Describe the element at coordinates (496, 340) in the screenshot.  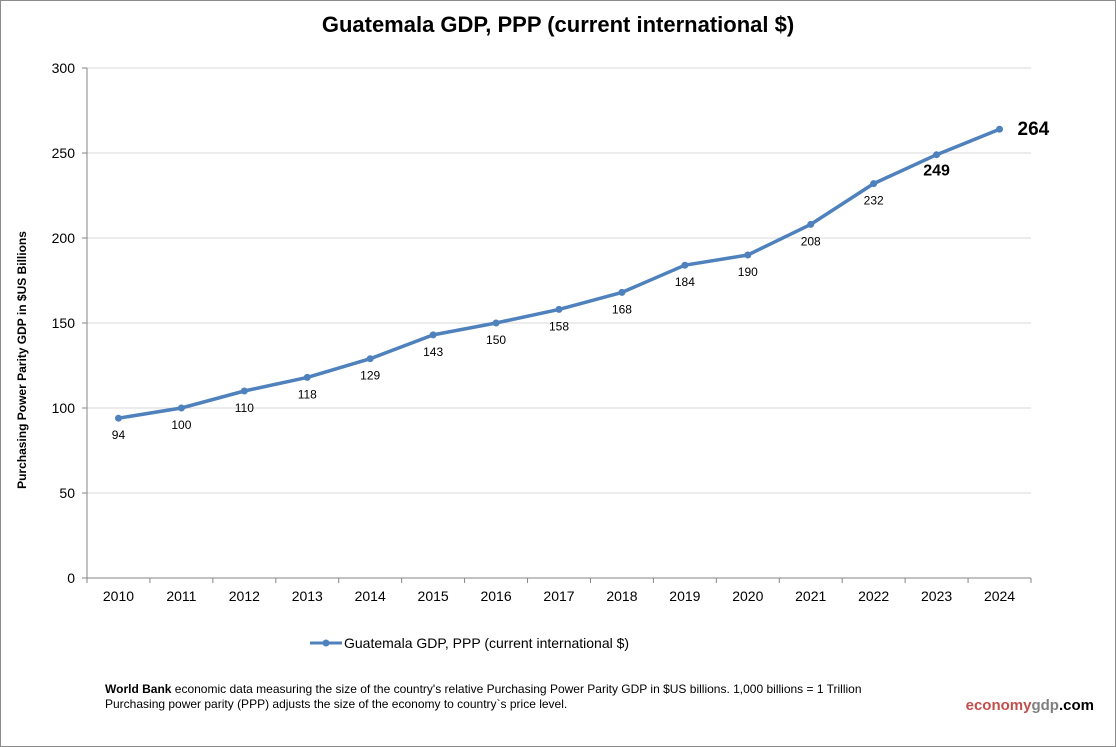
I see `data-label: 150` at that location.